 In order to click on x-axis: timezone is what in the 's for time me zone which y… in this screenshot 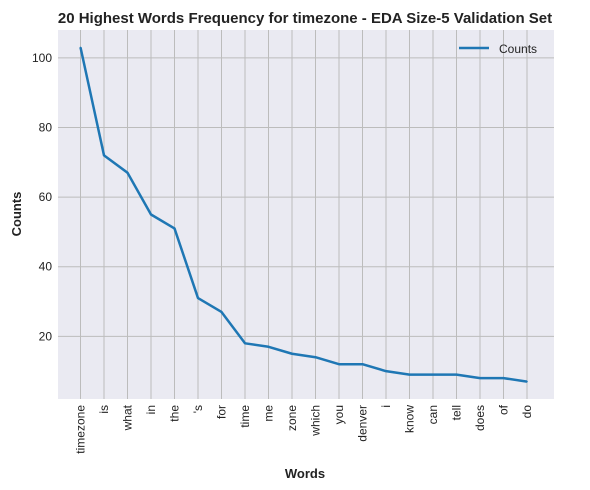, I will do `click(304, 428)`.